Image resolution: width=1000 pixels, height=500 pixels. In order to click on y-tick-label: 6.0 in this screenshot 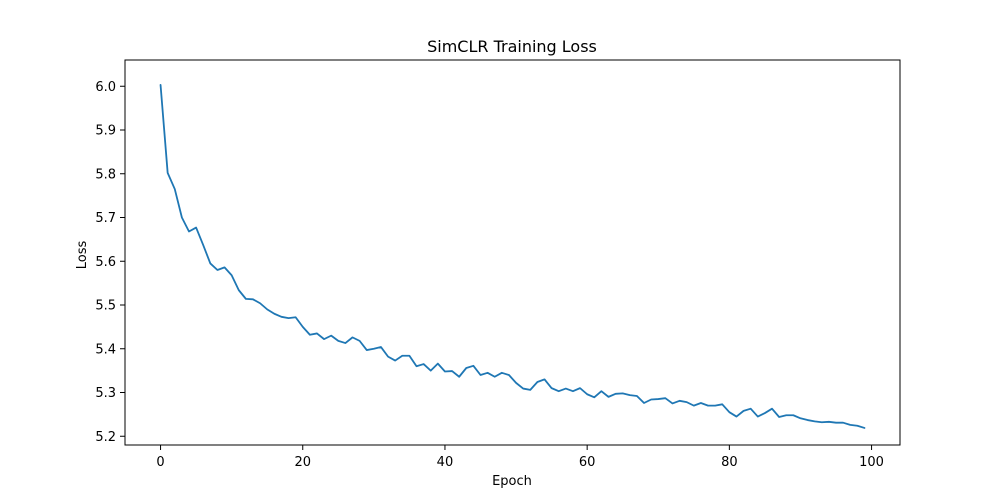, I will do `click(105, 87)`.